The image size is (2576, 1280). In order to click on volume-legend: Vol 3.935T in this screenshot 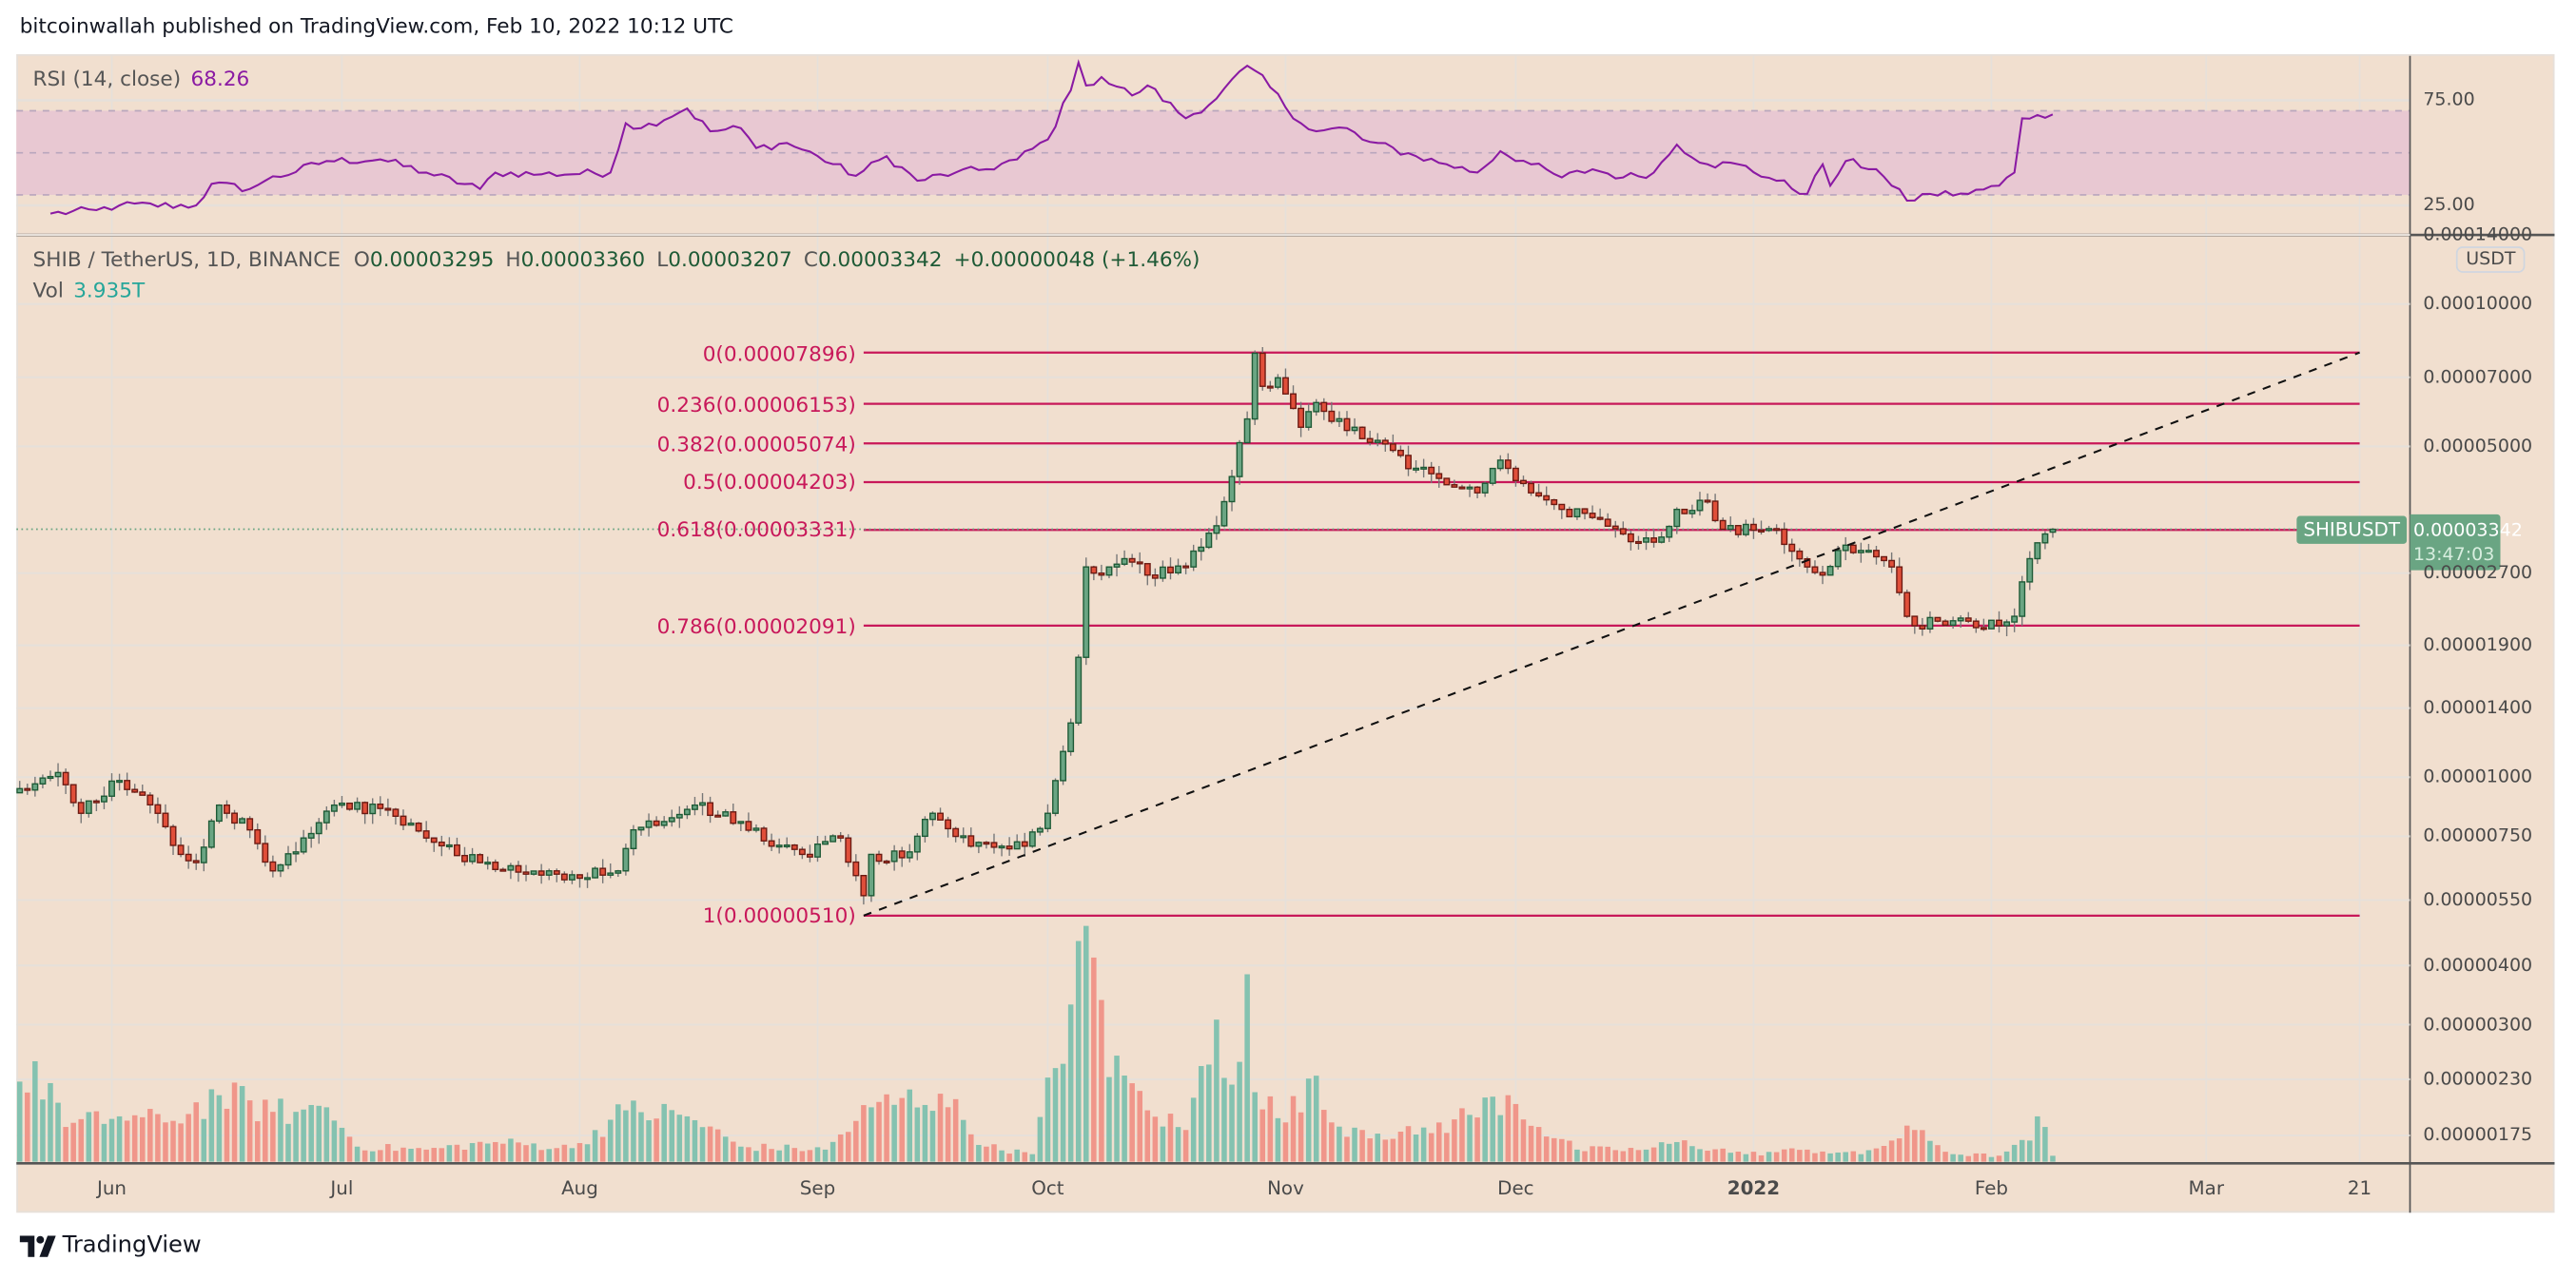, I will do `click(89, 290)`.